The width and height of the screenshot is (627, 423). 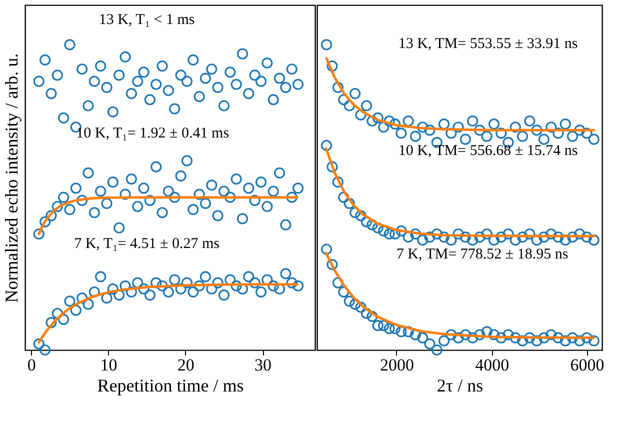 I want to click on annotation: 7 K, T₁= 4.51 ± 0.27 ms, so click(x=147, y=244).